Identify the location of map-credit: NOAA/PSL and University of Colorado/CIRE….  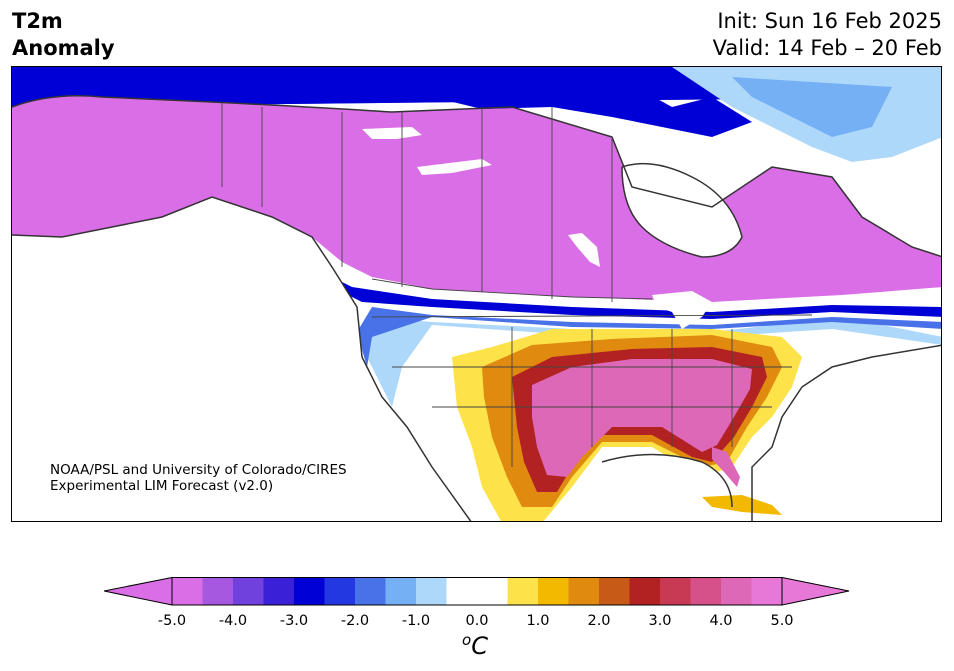
(198, 478).